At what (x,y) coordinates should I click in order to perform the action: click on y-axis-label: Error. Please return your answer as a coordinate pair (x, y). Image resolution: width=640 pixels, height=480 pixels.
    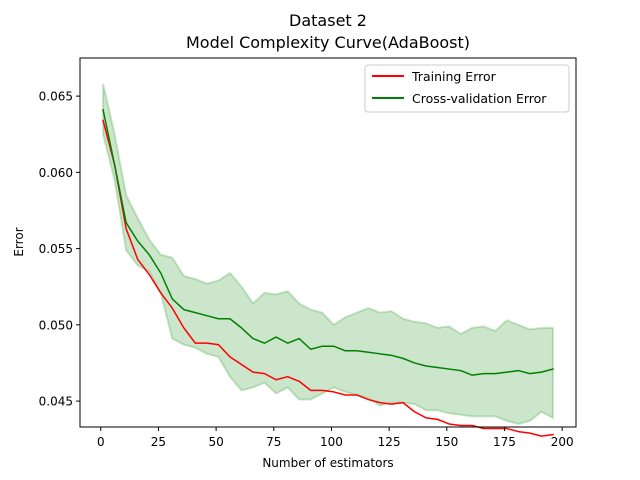
    Looking at the image, I should click on (19, 241).